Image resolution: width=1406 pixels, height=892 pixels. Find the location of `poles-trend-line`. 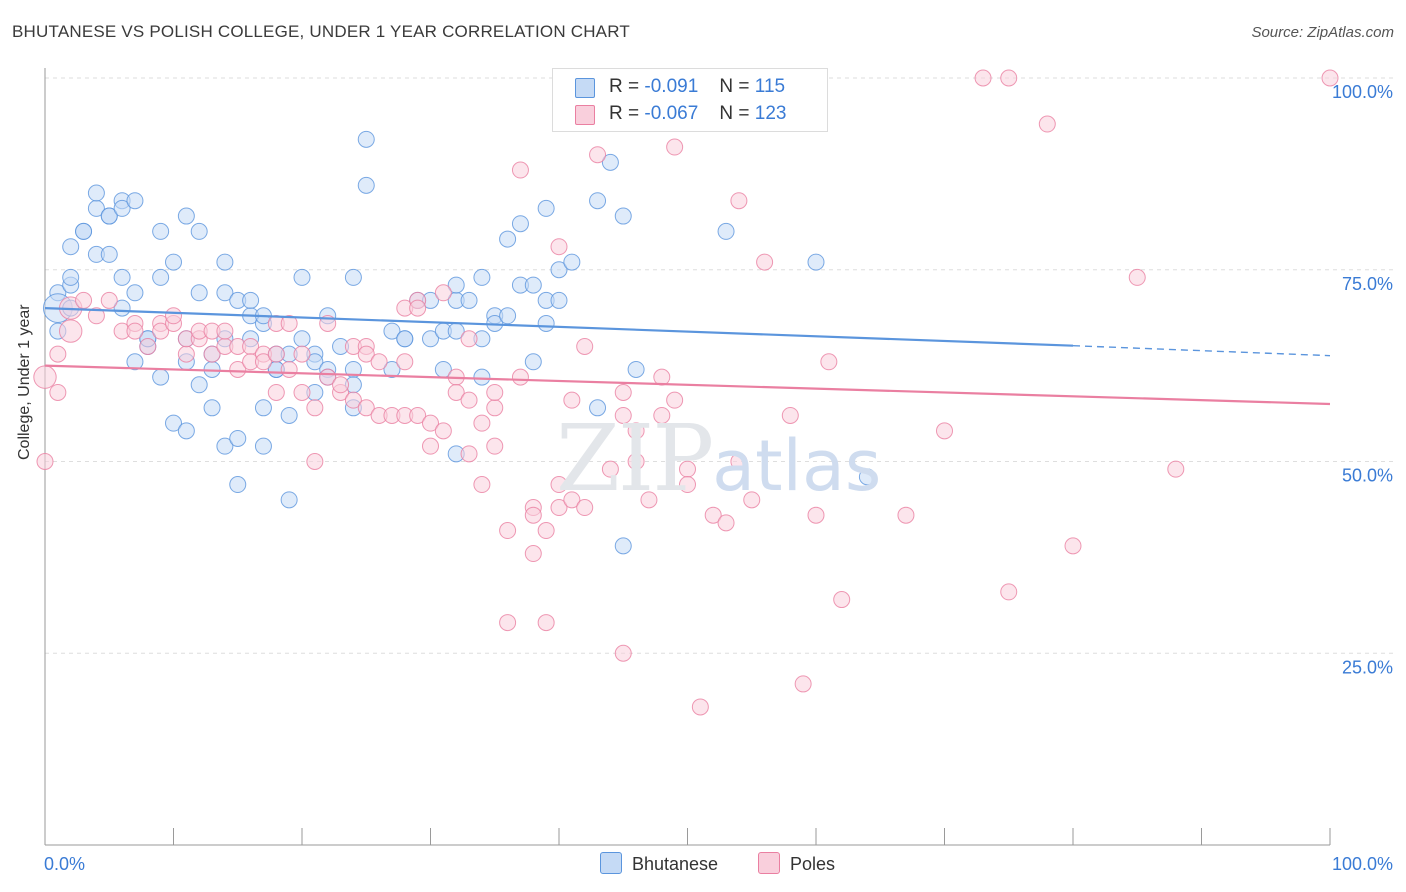

poles-trend-line is located at coordinates (687, 385).